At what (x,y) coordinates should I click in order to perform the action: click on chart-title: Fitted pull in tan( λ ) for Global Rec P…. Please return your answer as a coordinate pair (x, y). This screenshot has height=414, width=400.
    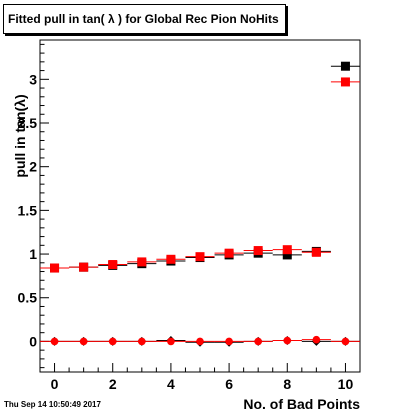
    Looking at the image, I should click on (144, 19).